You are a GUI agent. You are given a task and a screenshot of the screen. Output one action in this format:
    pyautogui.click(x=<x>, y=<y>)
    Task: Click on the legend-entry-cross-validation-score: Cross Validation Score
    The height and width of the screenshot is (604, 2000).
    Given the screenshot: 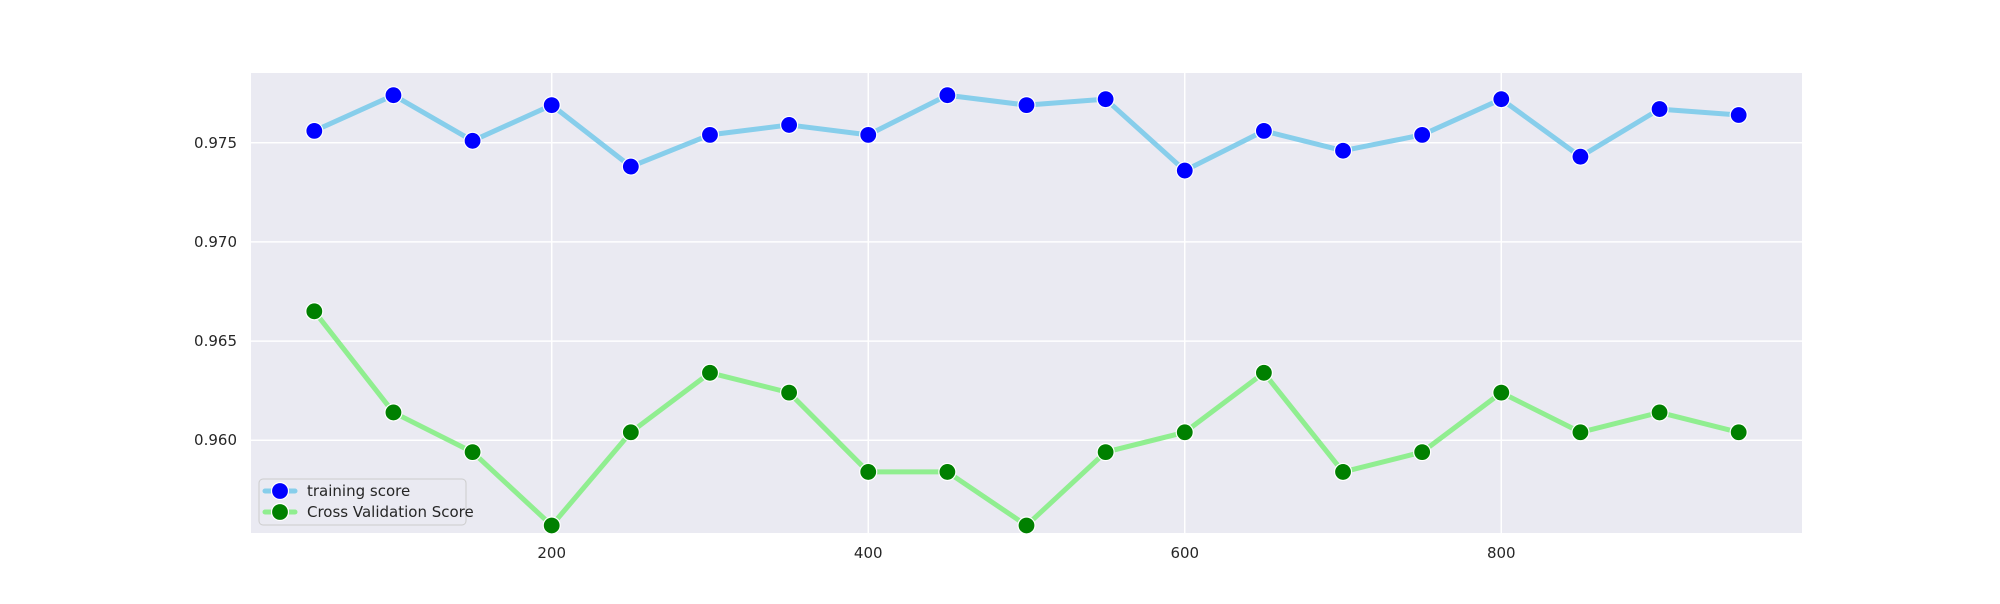 What is the action you would take?
    pyautogui.click(x=368, y=512)
    